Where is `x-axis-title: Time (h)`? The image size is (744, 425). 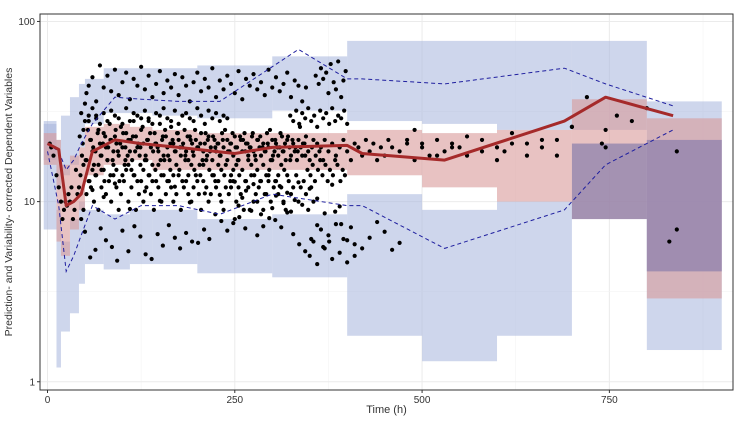
x-axis-title: Time (h) is located at coordinates (386, 410).